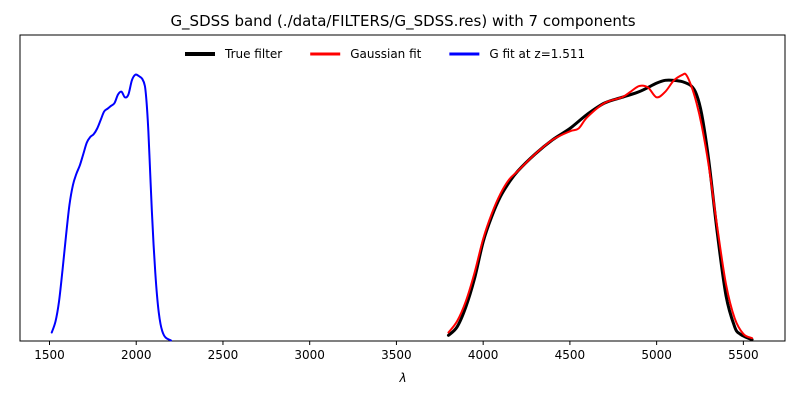 Image resolution: width=800 pixels, height=400 pixels. Describe the element at coordinates (253, 54) in the screenshot. I see `legend-label-1: True filter` at that location.